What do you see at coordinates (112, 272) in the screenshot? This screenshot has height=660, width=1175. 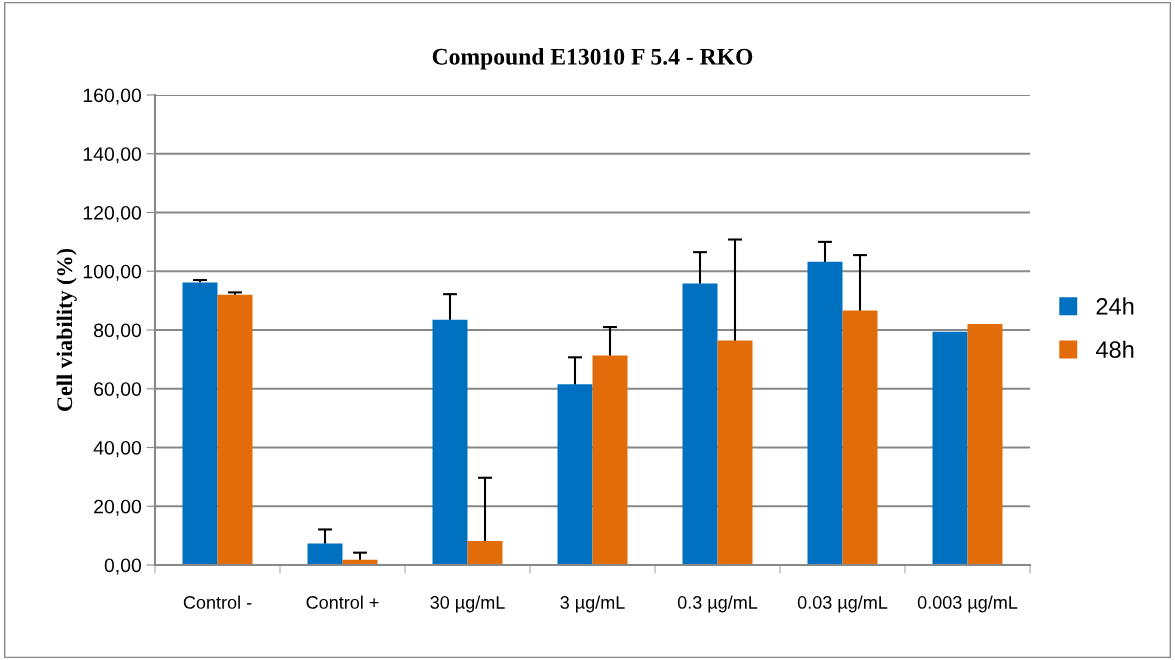 I see `y-tick-label: 100,00` at bounding box center [112, 272].